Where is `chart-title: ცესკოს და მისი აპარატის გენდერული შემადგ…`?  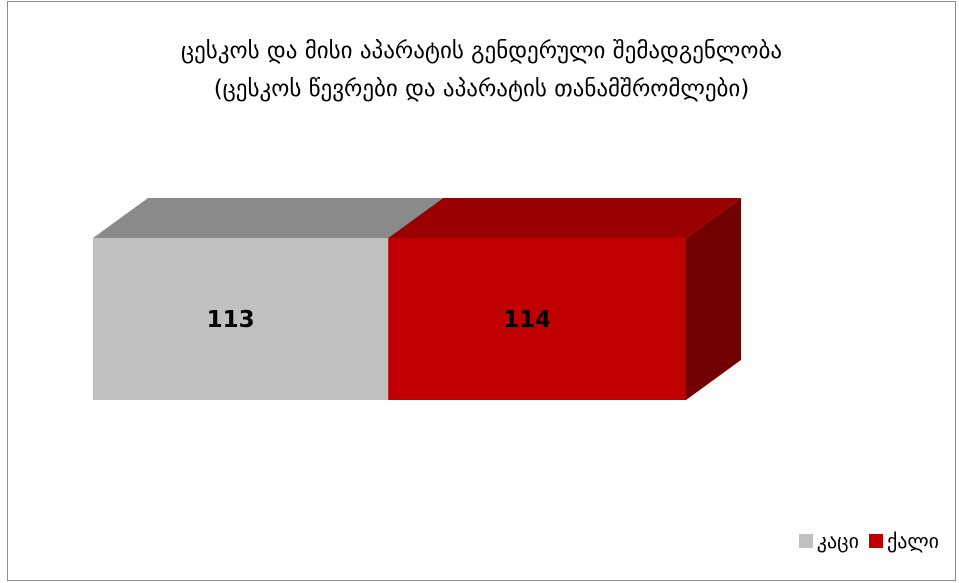
chart-title: ცესკოს და მისი აპარატის გენდერული შემადგ… is located at coordinates (481, 70).